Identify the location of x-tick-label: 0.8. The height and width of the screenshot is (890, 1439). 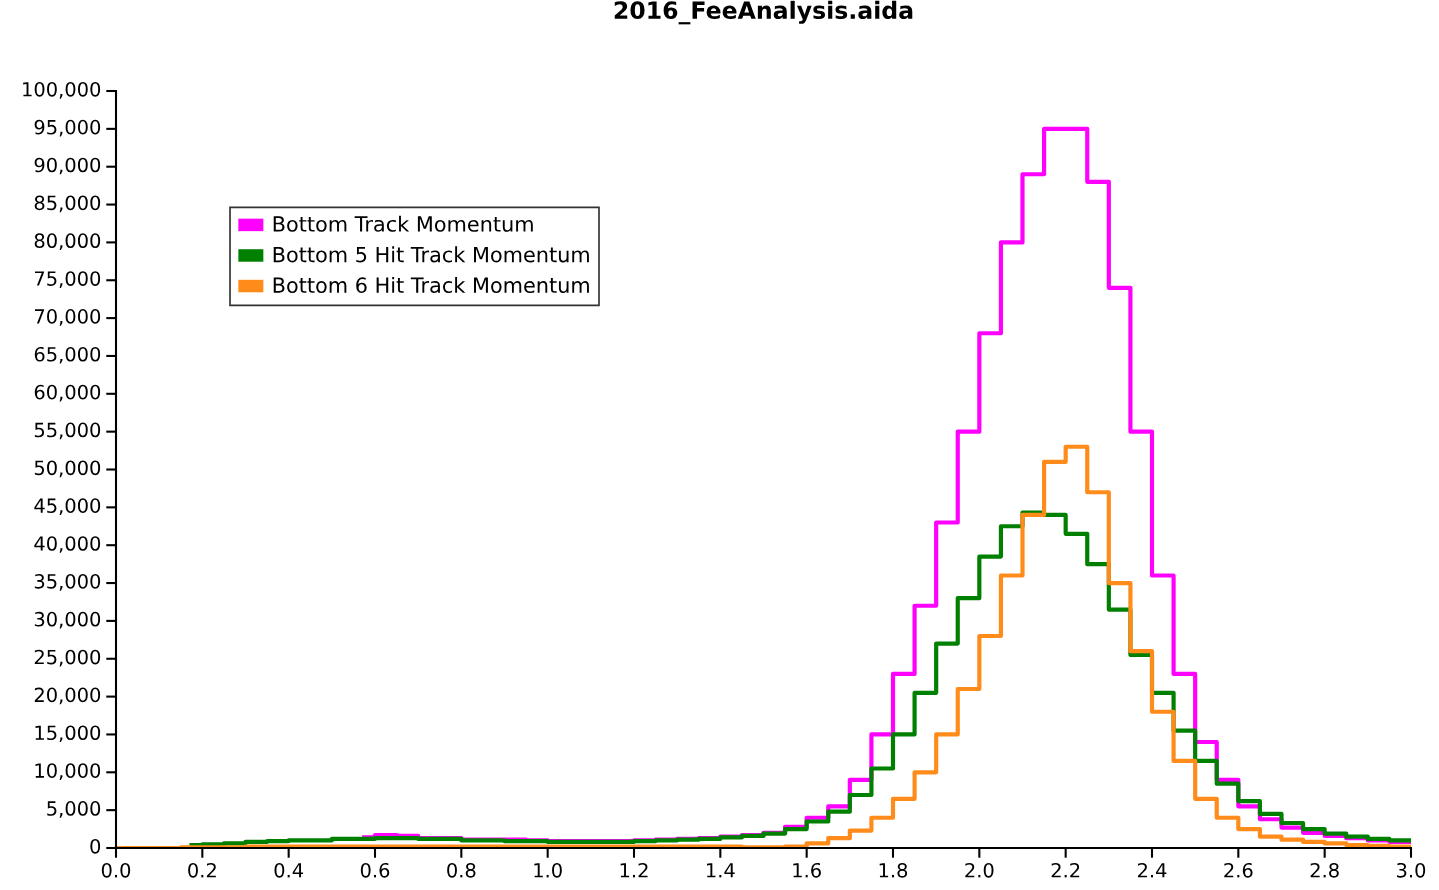
(461, 870).